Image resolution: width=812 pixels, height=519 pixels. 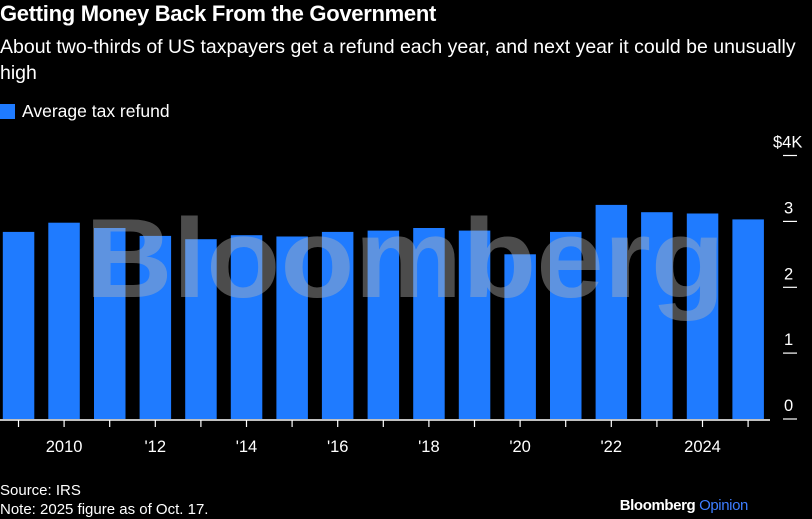 What do you see at coordinates (292, 327) in the screenshot?
I see `bar-2015` at bounding box center [292, 327].